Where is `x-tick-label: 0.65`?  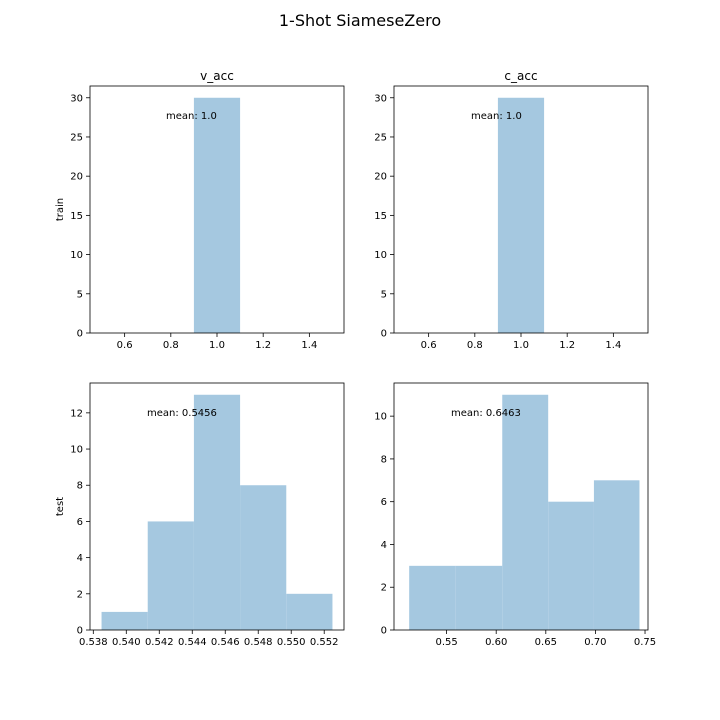
x-tick-label: 0.65 is located at coordinates (546, 642).